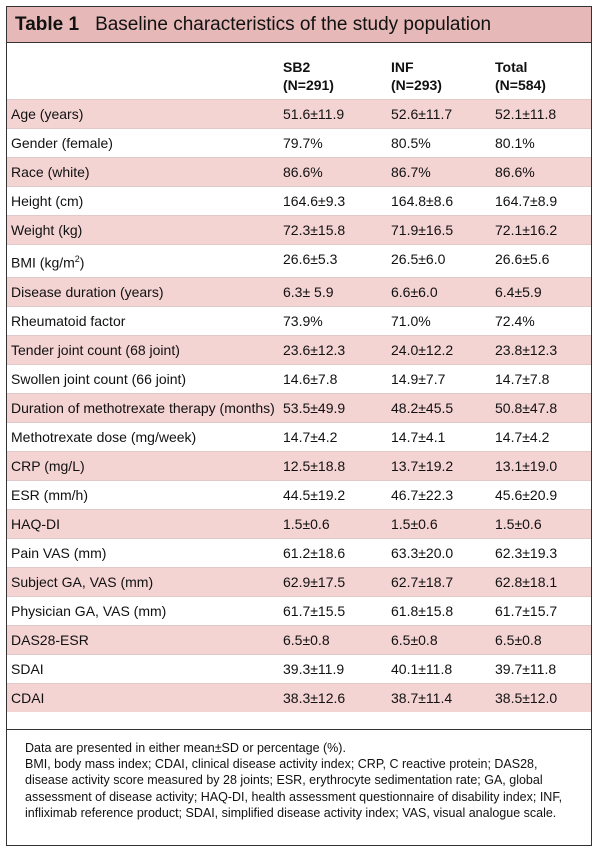 This screenshot has width=598, height=852. I want to click on row-label-text: Methotrexate dose (mg/week), so click(104, 436).